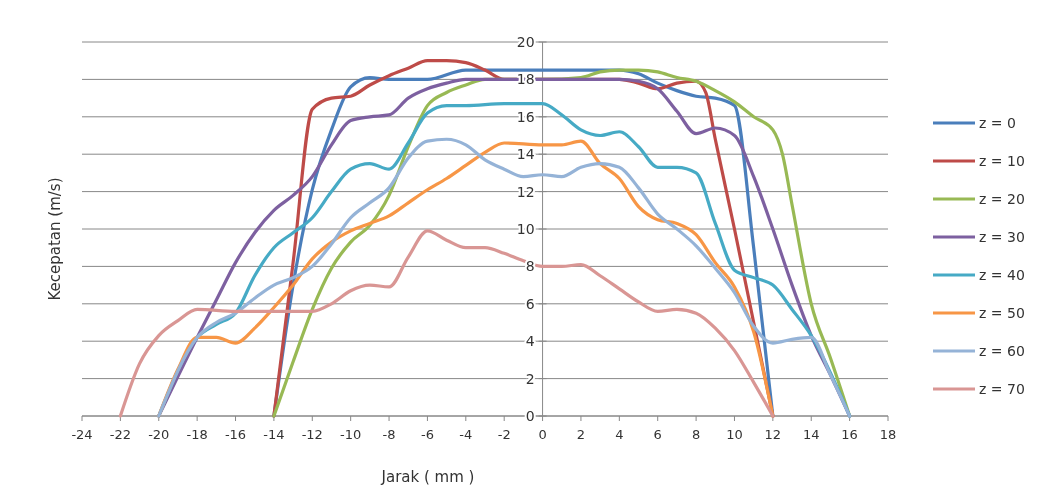  Describe the element at coordinates (525, 229) in the screenshot. I see `y-tick-label: 10` at that location.